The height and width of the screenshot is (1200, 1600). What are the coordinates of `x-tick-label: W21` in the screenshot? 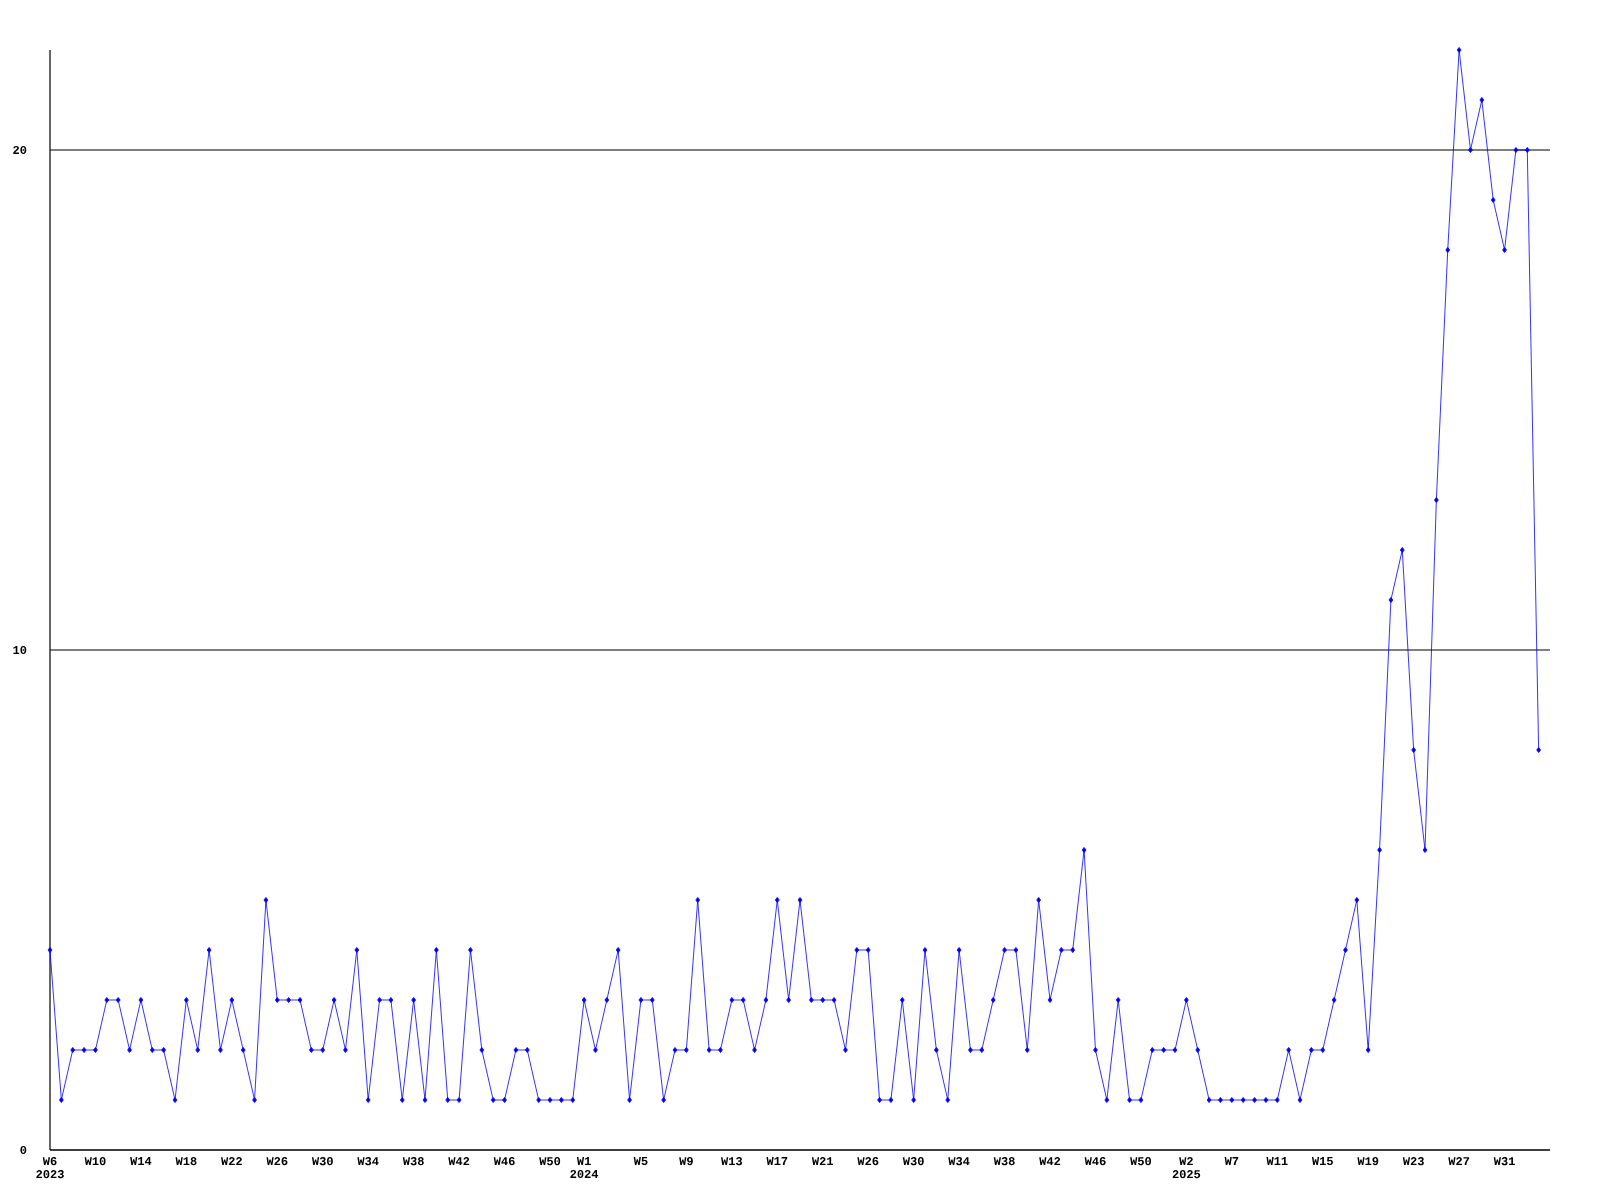 It's located at (822, 1161).